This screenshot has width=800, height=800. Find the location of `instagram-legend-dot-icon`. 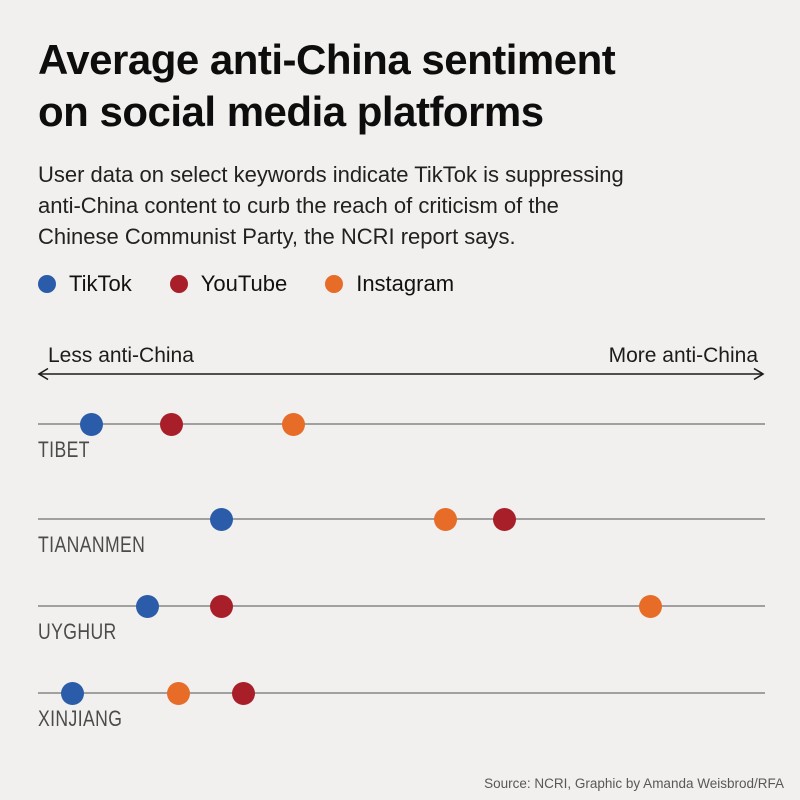

instagram-legend-dot-icon is located at coordinates (334, 284).